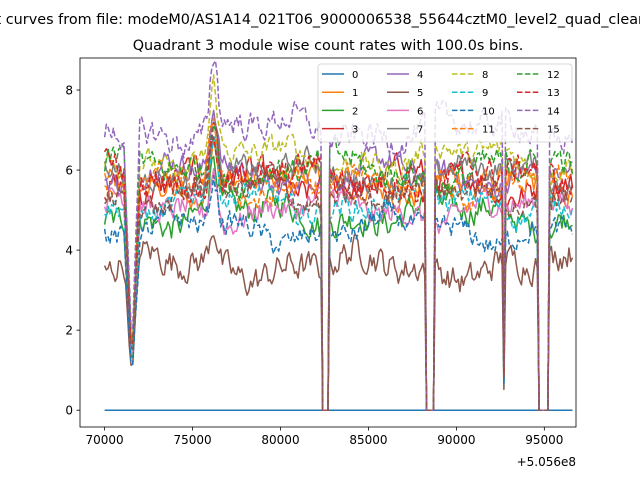 This screenshot has width=640, height=480. Describe the element at coordinates (546, 462) in the screenshot. I see `x-offset-label: +5.056e8` at that location.